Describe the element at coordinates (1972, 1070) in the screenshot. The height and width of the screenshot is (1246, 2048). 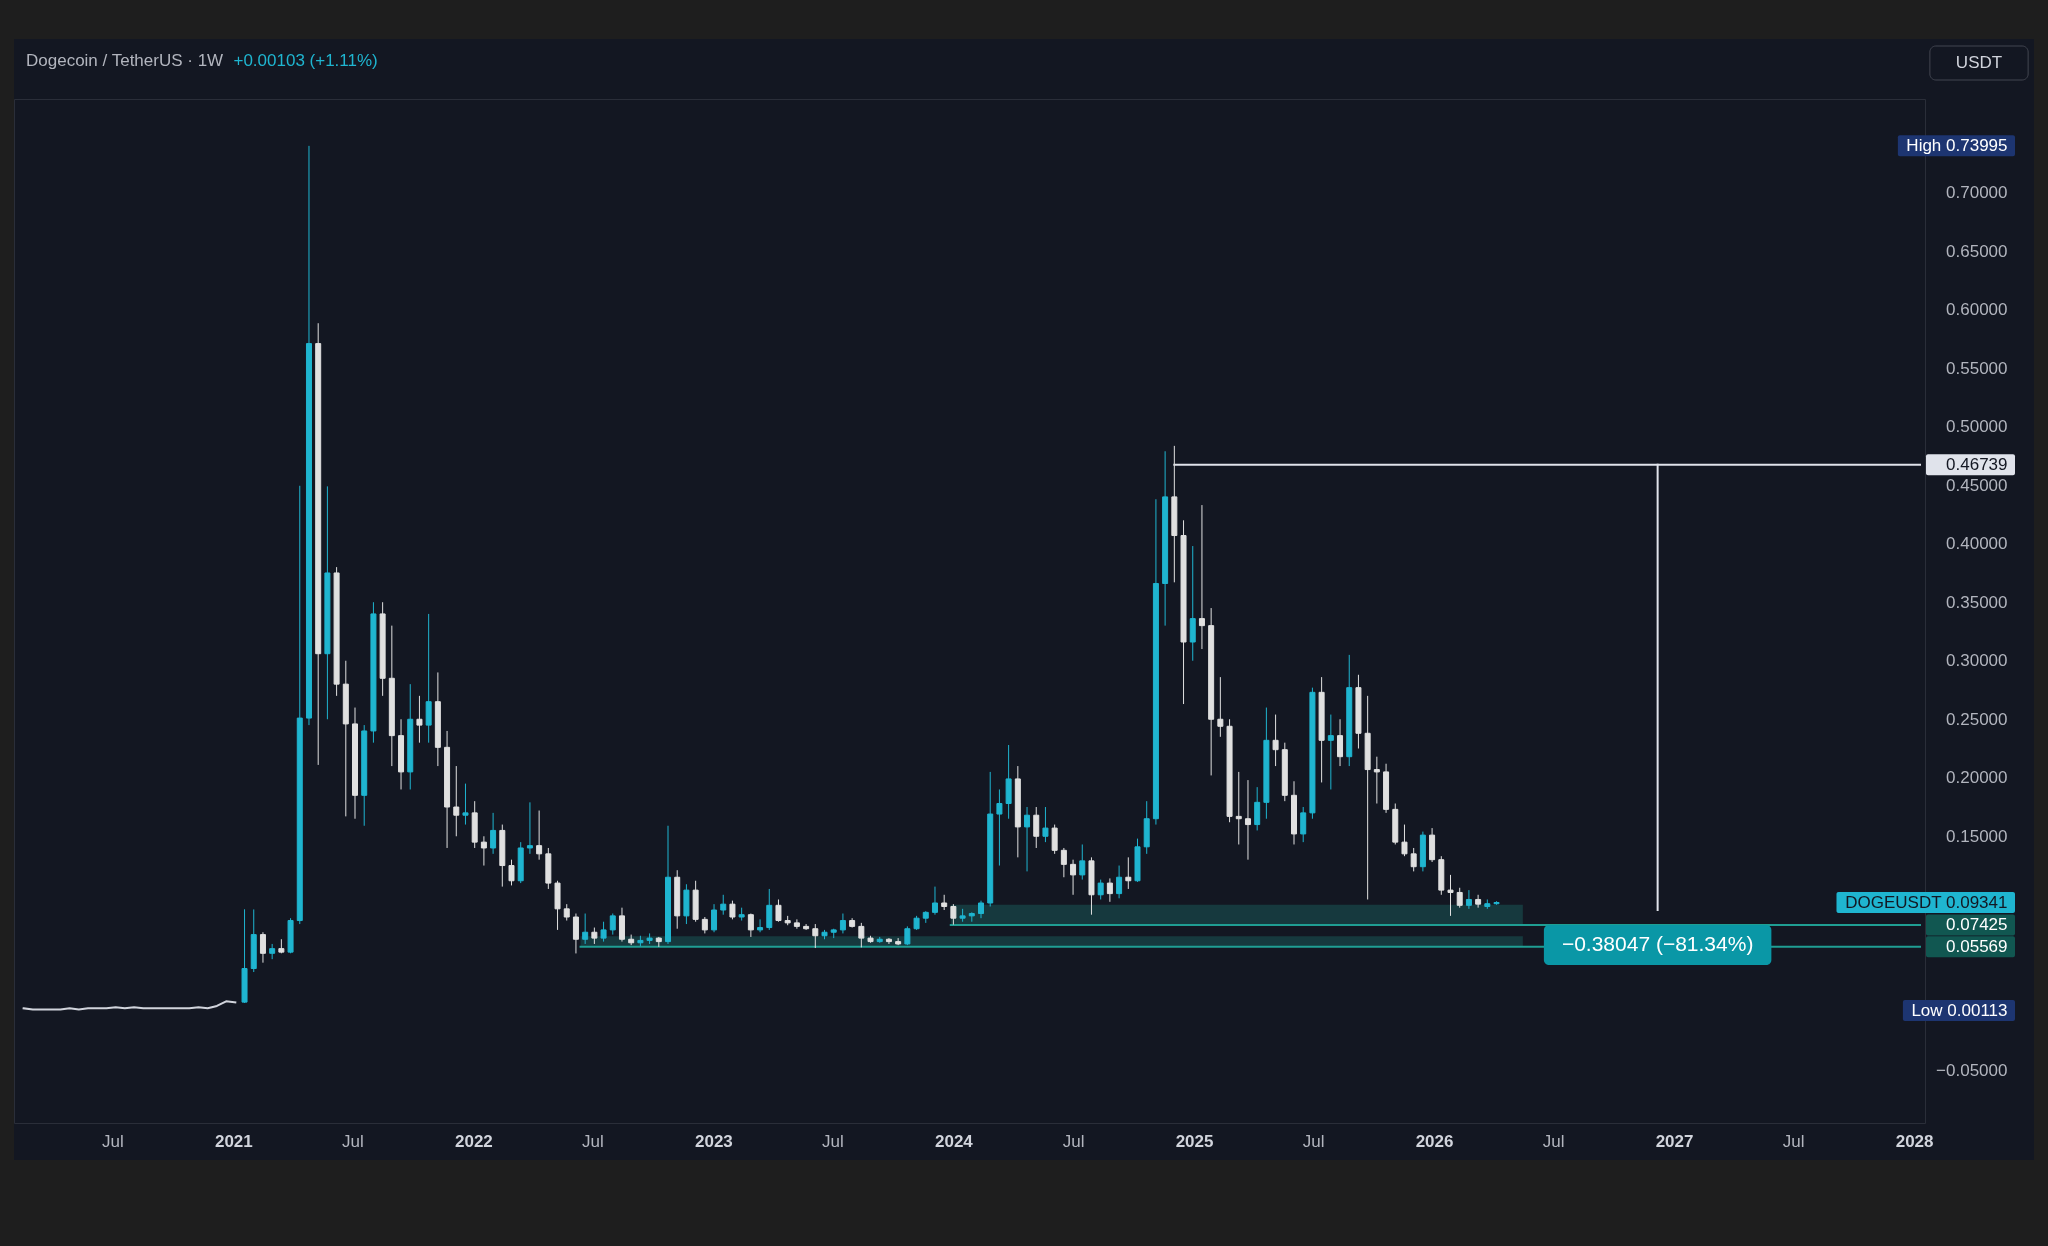
I see `y-tick-label: −0.05000` at that location.